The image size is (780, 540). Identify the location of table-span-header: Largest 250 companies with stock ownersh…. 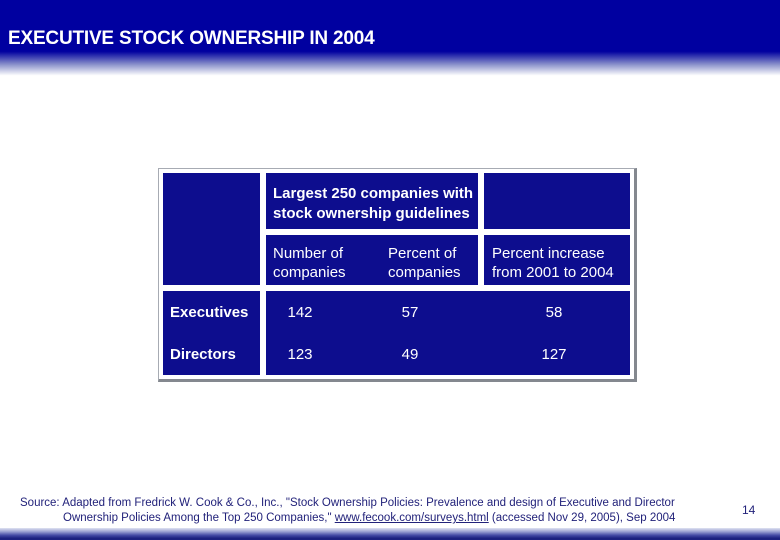
(372, 201).